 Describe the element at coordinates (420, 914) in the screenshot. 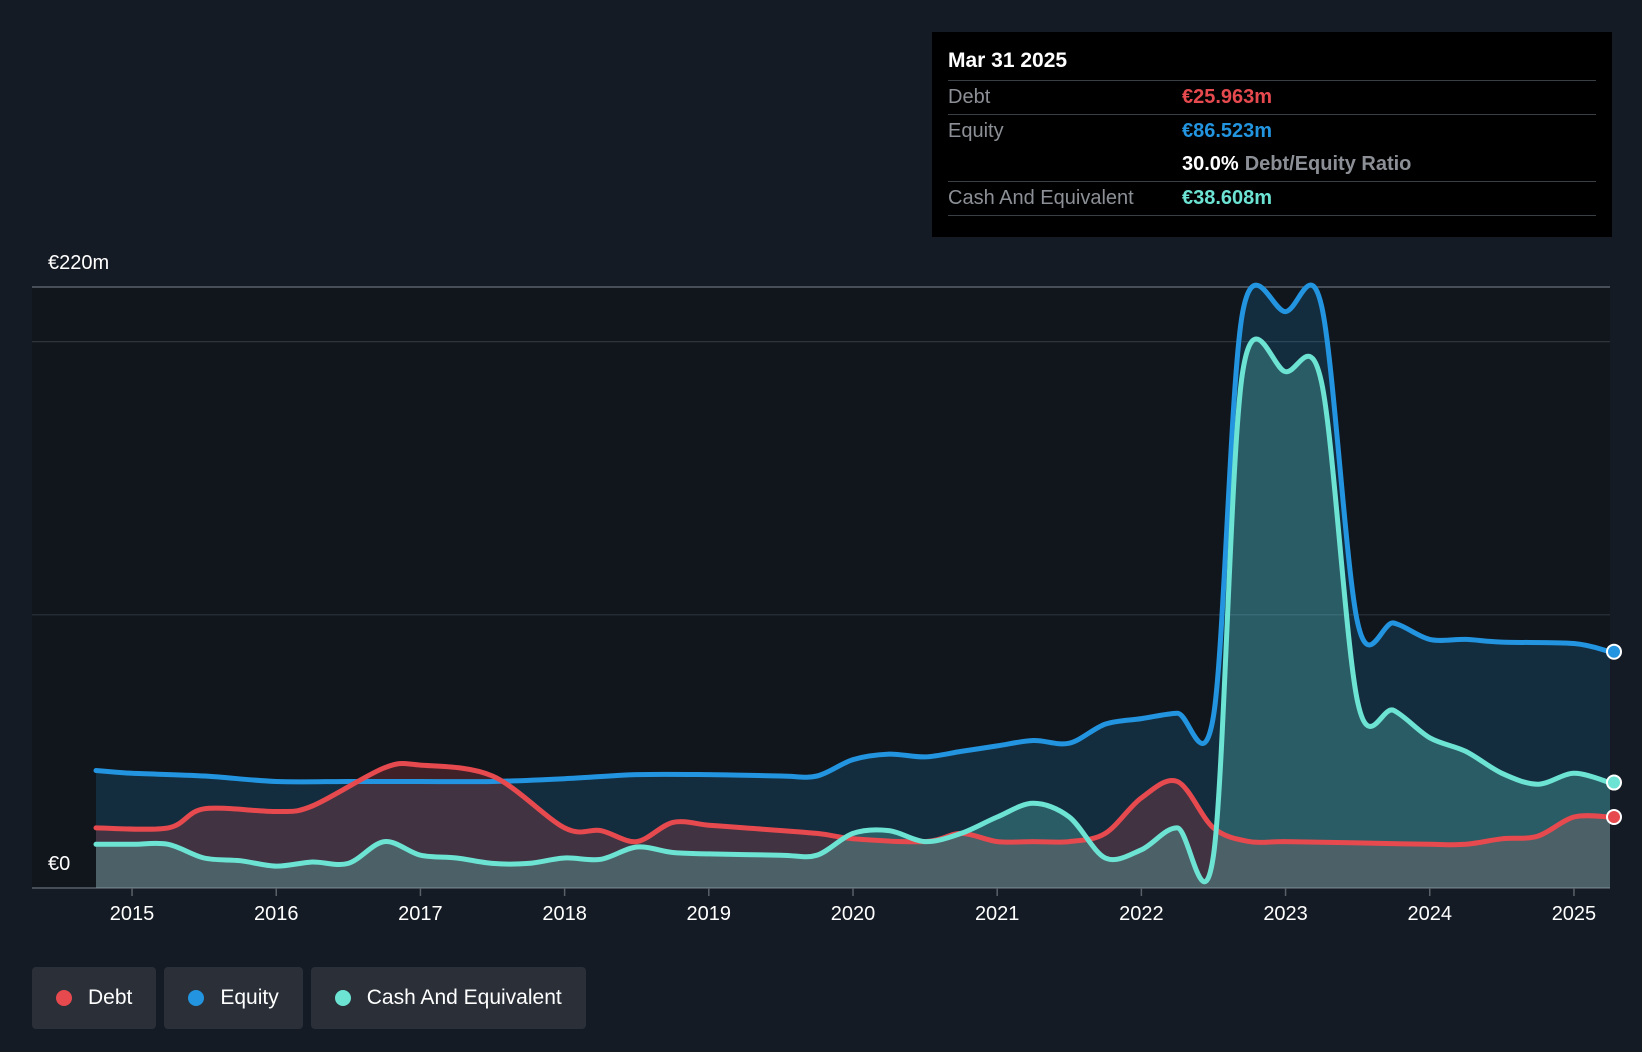

I see `x-tick-label: 2017` at that location.